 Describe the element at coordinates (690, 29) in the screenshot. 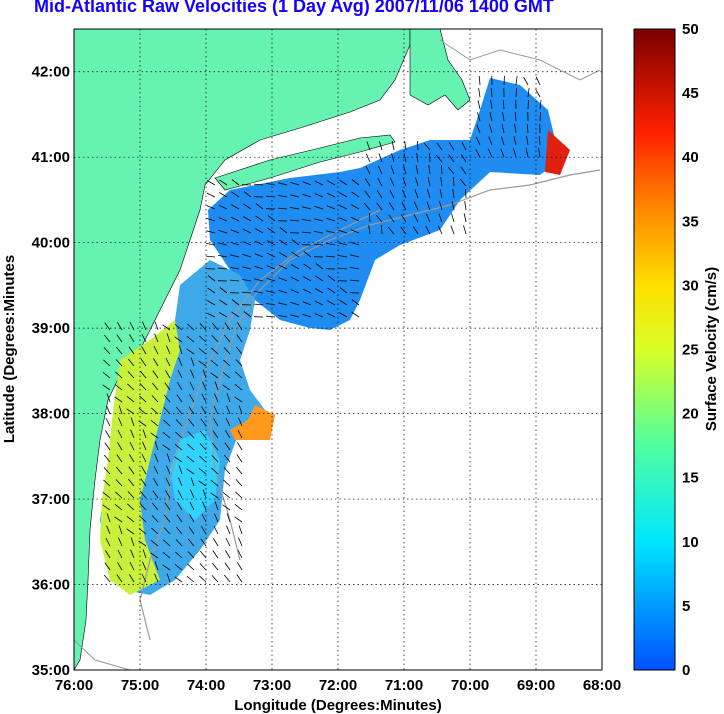

I see `colorbar-tick-label: 50` at that location.